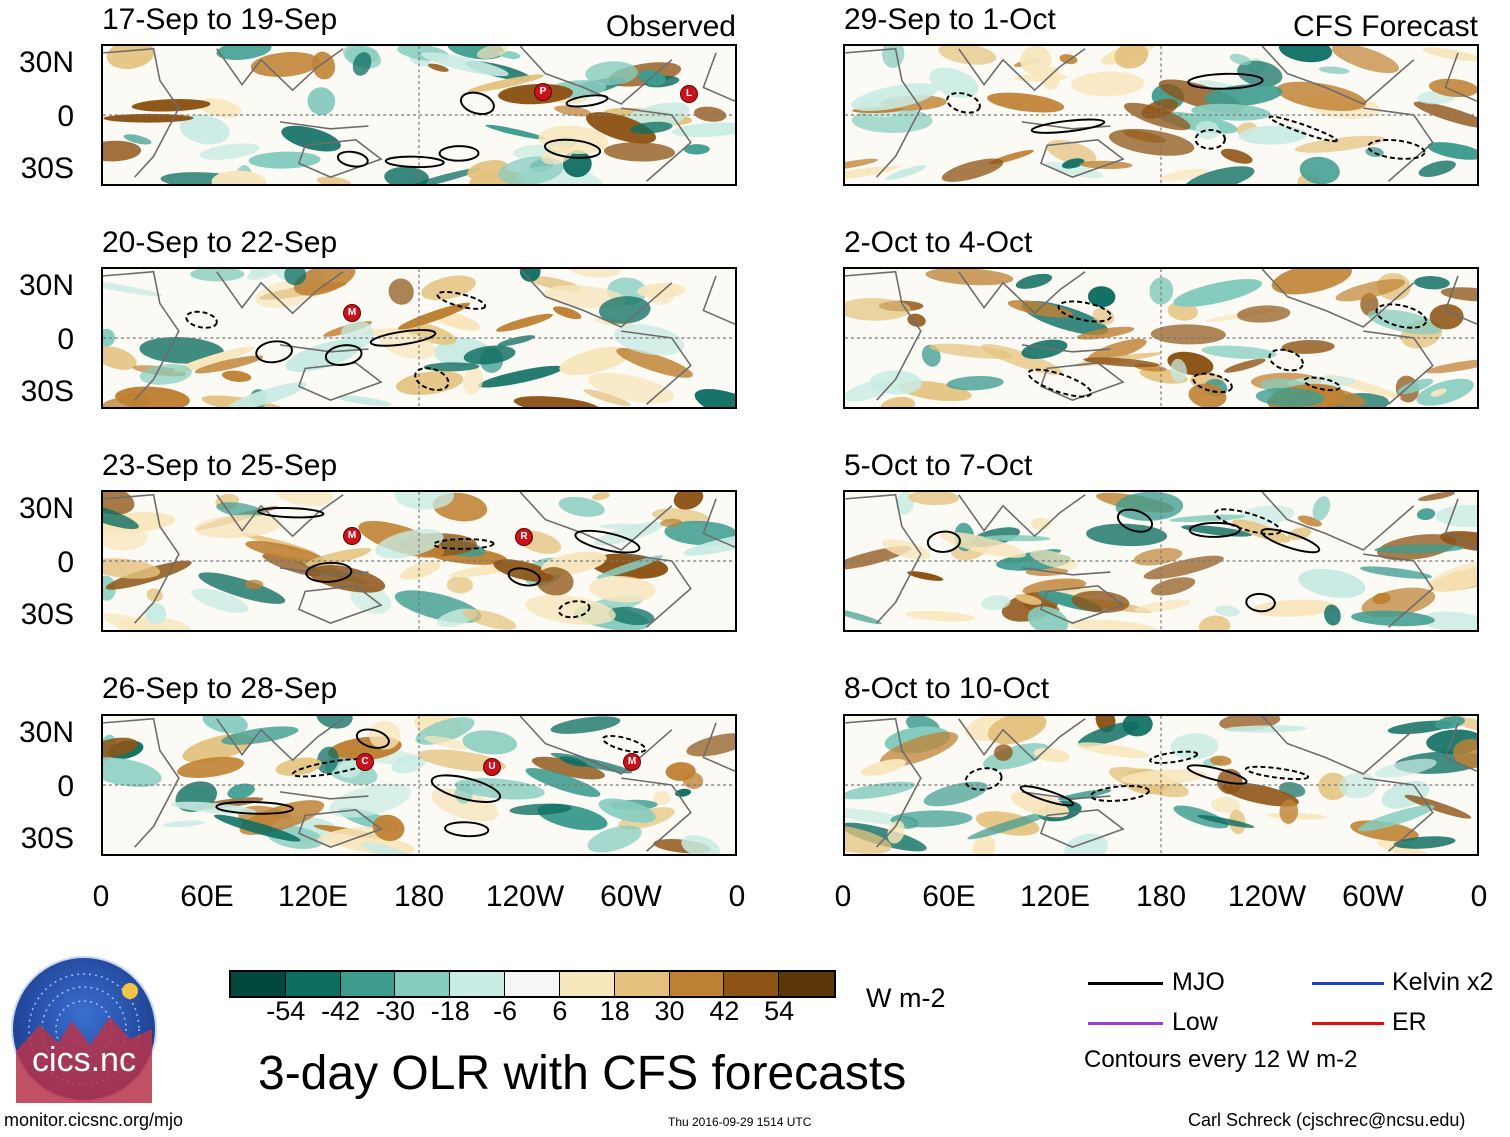 The height and width of the screenshot is (1137, 1510). Describe the element at coordinates (1125, 983) in the screenshot. I see `legend-mjo-line` at that location.